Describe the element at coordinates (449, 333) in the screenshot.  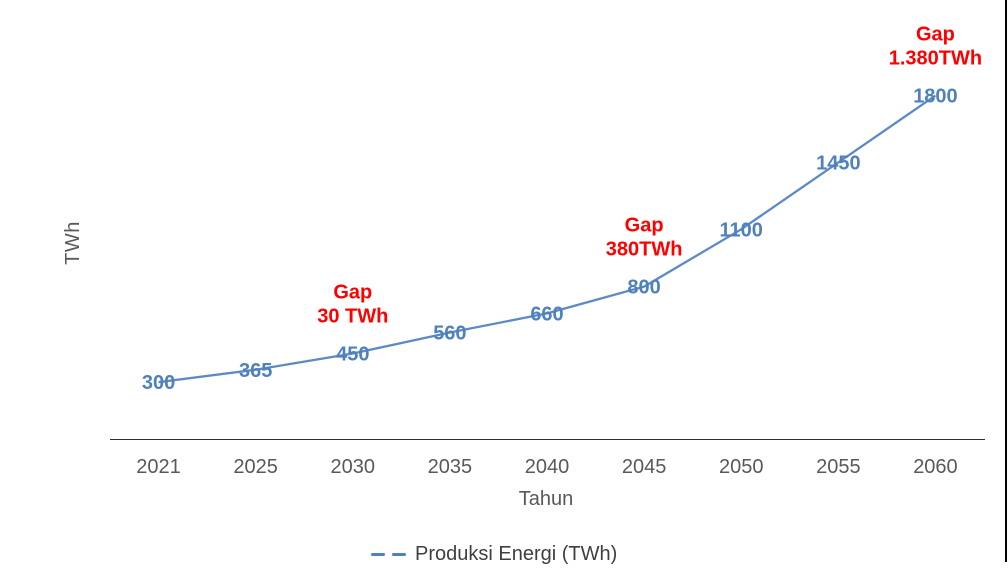
I see `data-label: 560` at that location.